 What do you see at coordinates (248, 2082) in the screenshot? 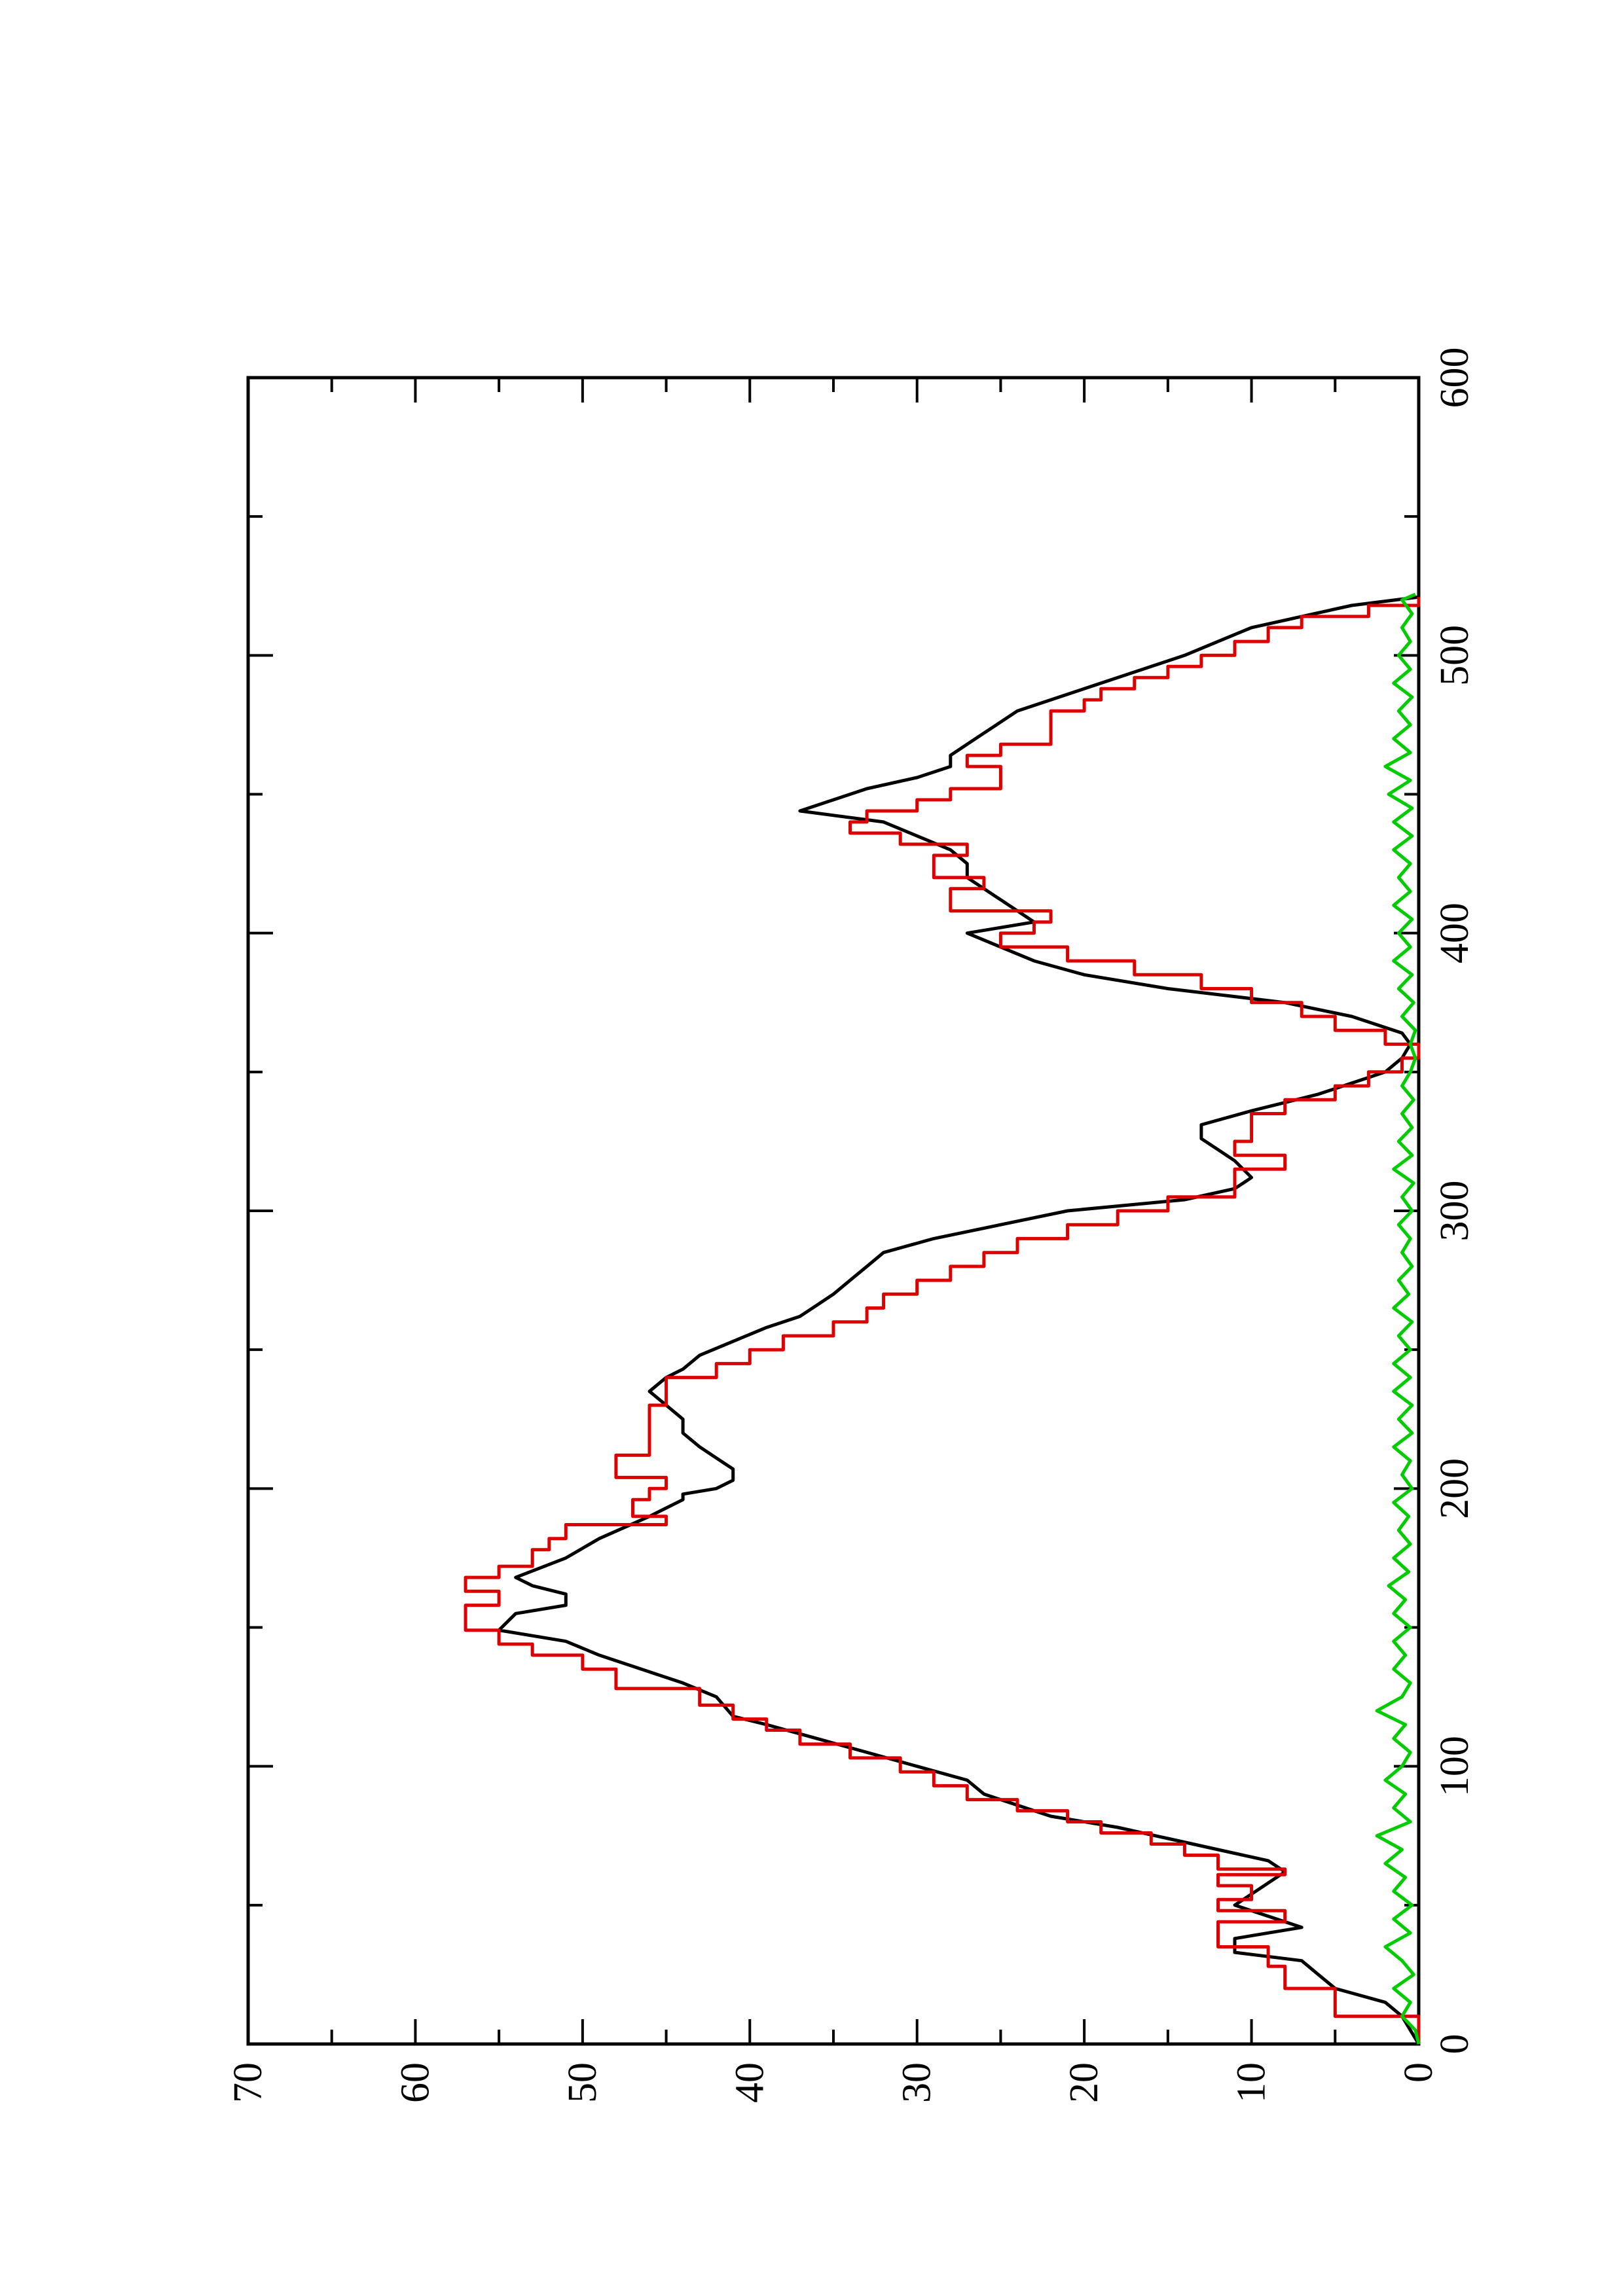
I see `y-tick-label: 70` at bounding box center [248, 2082].